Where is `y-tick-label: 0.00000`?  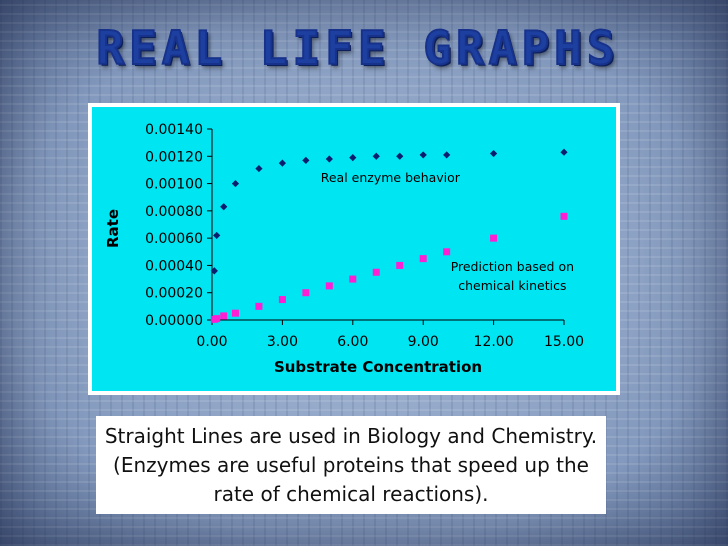 y-tick-label: 0.00000 is located at coordinates (174, 321).